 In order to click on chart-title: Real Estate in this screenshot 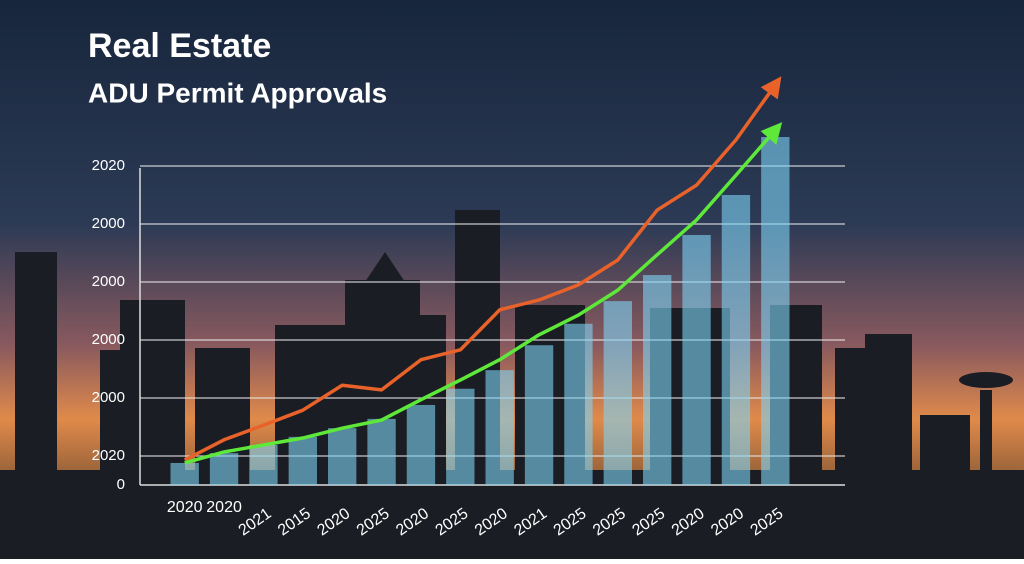, I will do `click(179, 46)`.